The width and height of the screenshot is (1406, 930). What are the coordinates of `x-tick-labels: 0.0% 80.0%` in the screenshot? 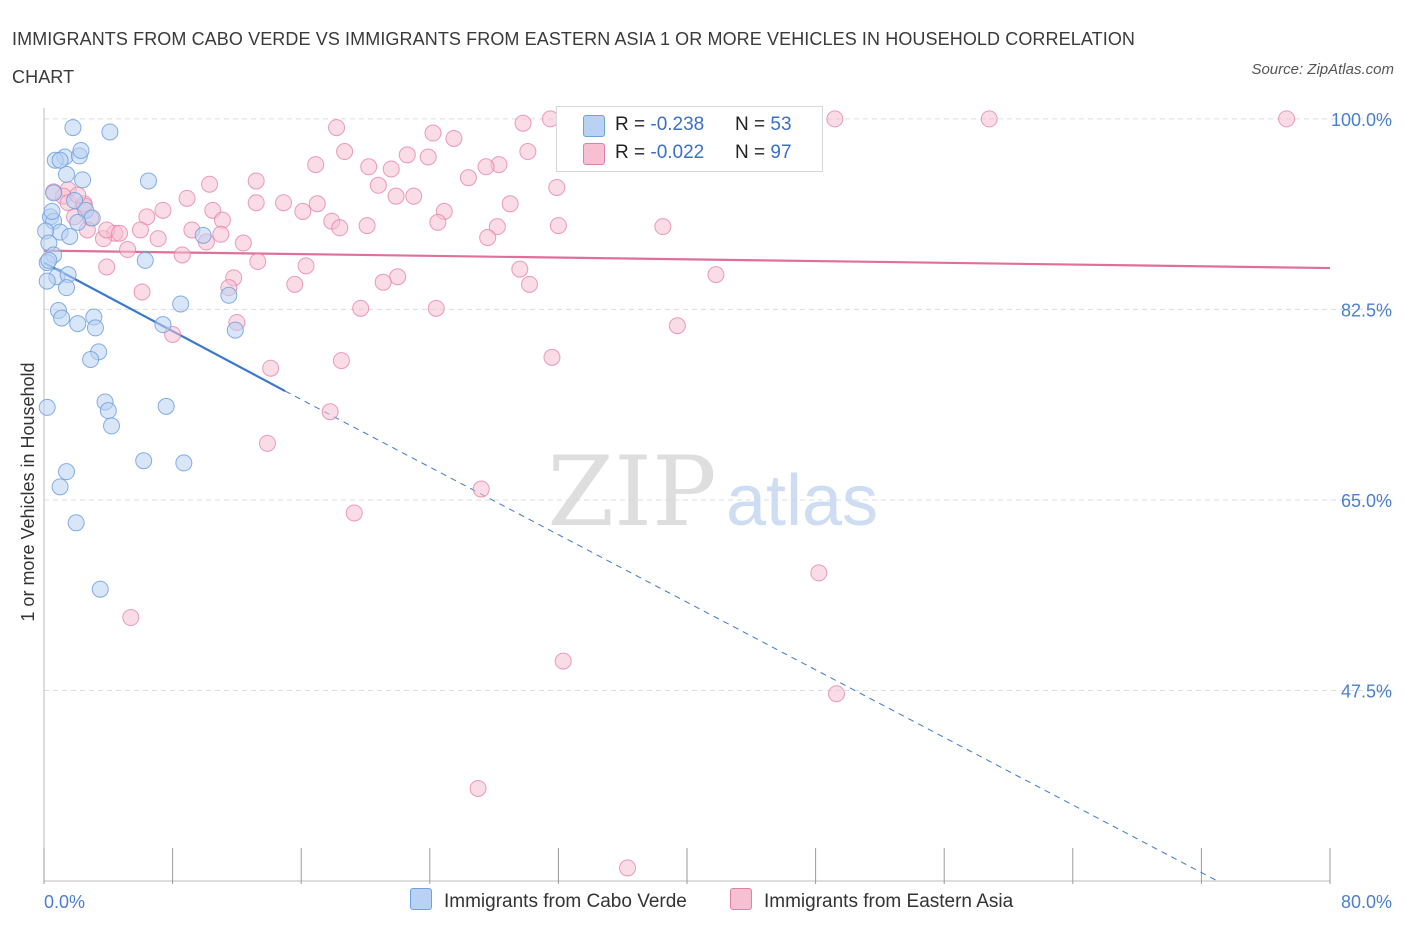 It's located at (718, 902).